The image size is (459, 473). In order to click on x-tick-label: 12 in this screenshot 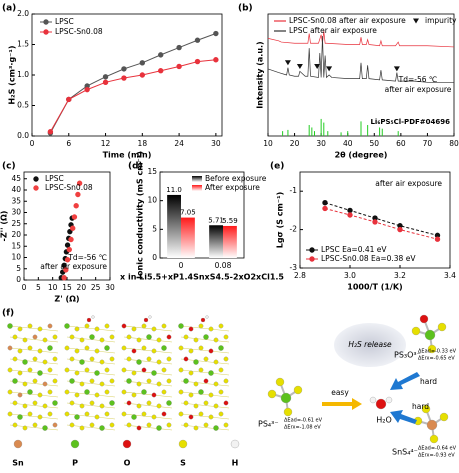, I will do `click(106, 143)`.